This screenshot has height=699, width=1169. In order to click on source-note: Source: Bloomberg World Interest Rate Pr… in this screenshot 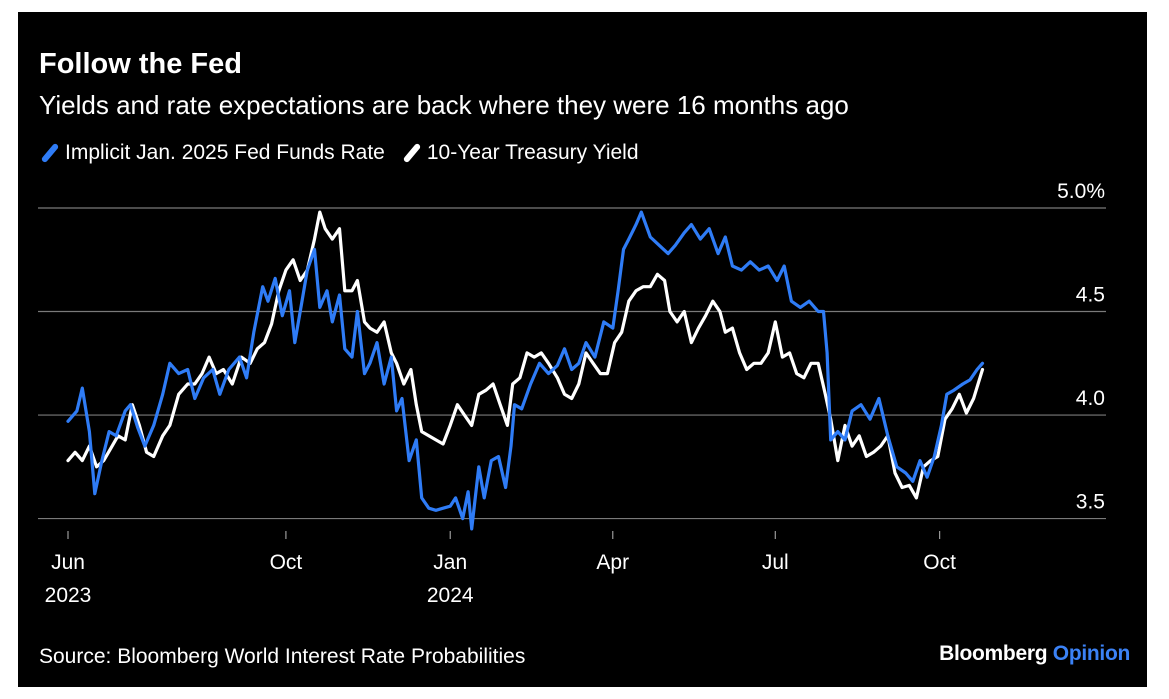, I will do `click(282, 656)`.